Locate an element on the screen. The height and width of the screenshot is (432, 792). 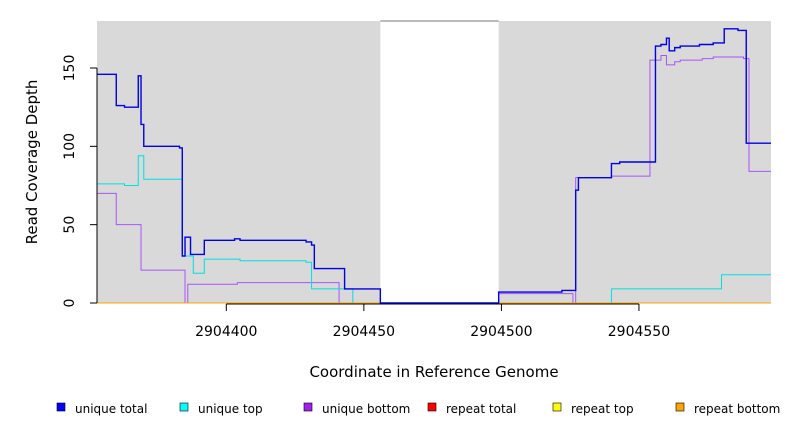
legend-label: unique top is located at coordinates (230, 409).